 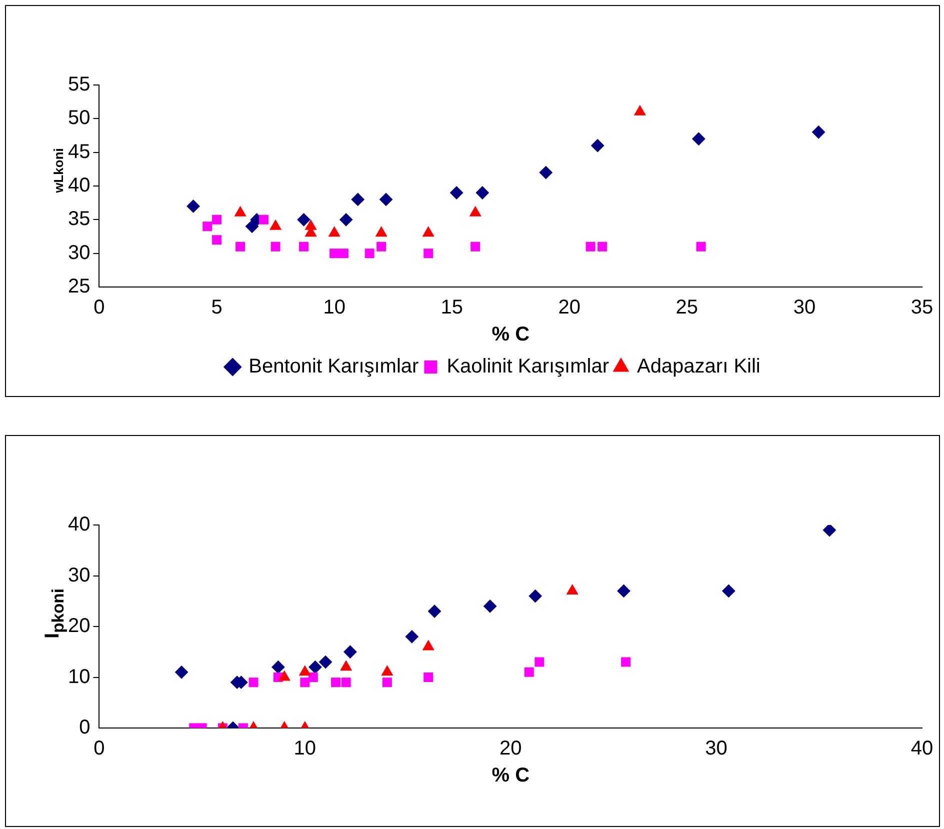 What do you see at coordinates (451, 307) in the screenshot?
I see `x-tick-label: 15` at bounding box center [451, 307].